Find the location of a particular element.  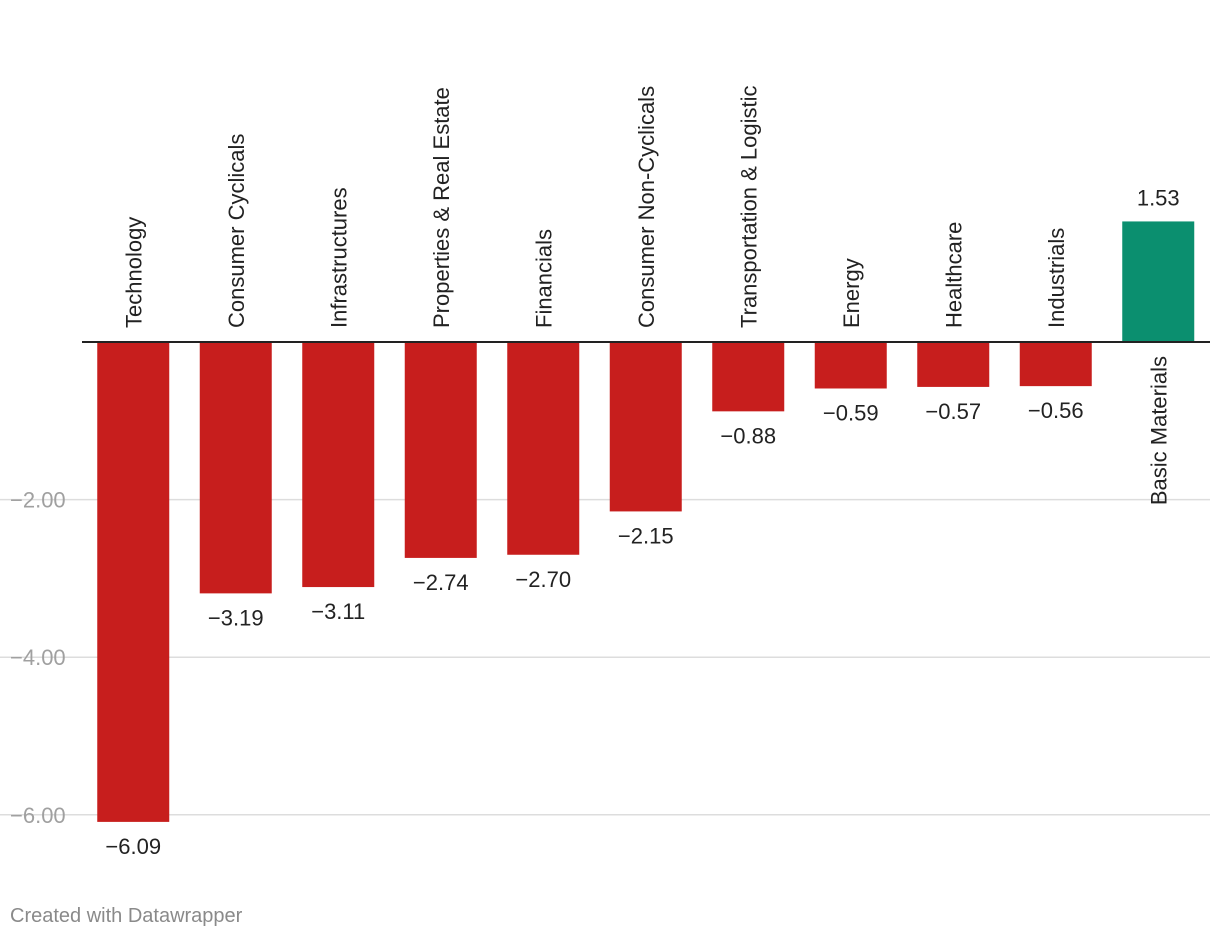

y-axis-tick-labels: −2.00 −4.00 −6.00 is located at coordinates (38, 658).